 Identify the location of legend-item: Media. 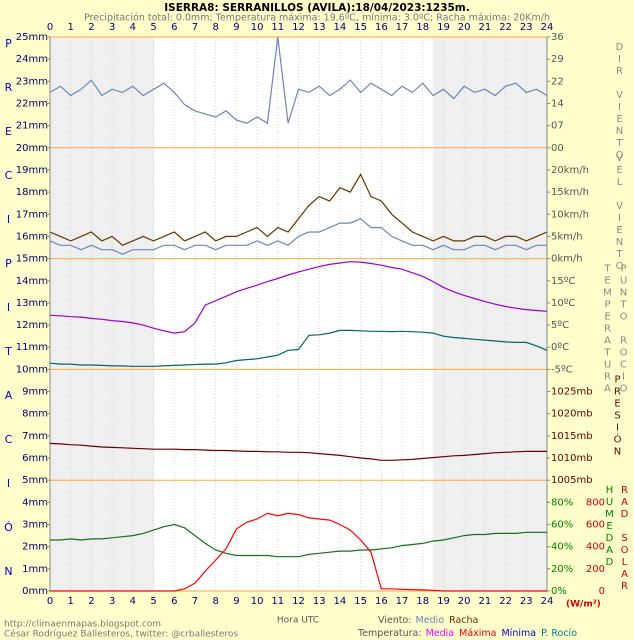
(440, 633).